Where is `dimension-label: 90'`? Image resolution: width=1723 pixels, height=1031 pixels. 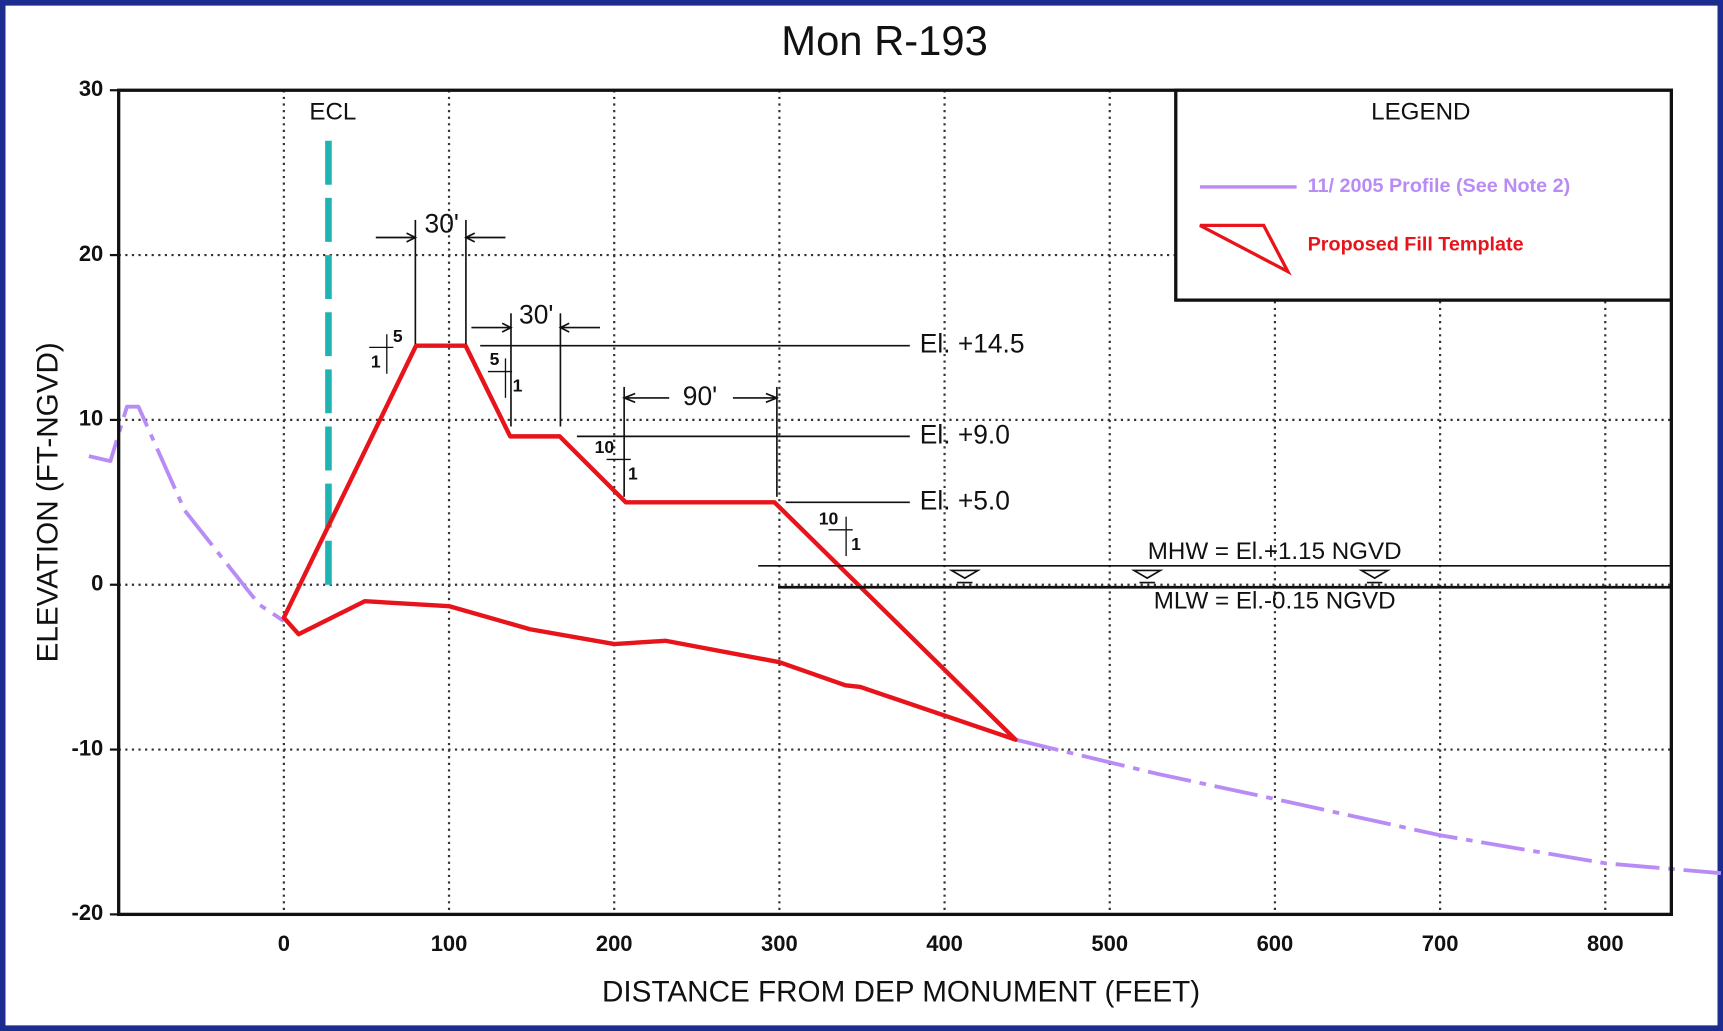
dimension-label: 90' is located at coordinates (700, 396).